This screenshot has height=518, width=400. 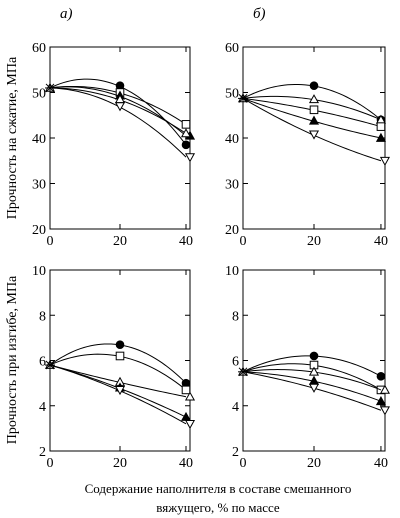 I want to click on series-circle-filled, so click(x=117, y=364).